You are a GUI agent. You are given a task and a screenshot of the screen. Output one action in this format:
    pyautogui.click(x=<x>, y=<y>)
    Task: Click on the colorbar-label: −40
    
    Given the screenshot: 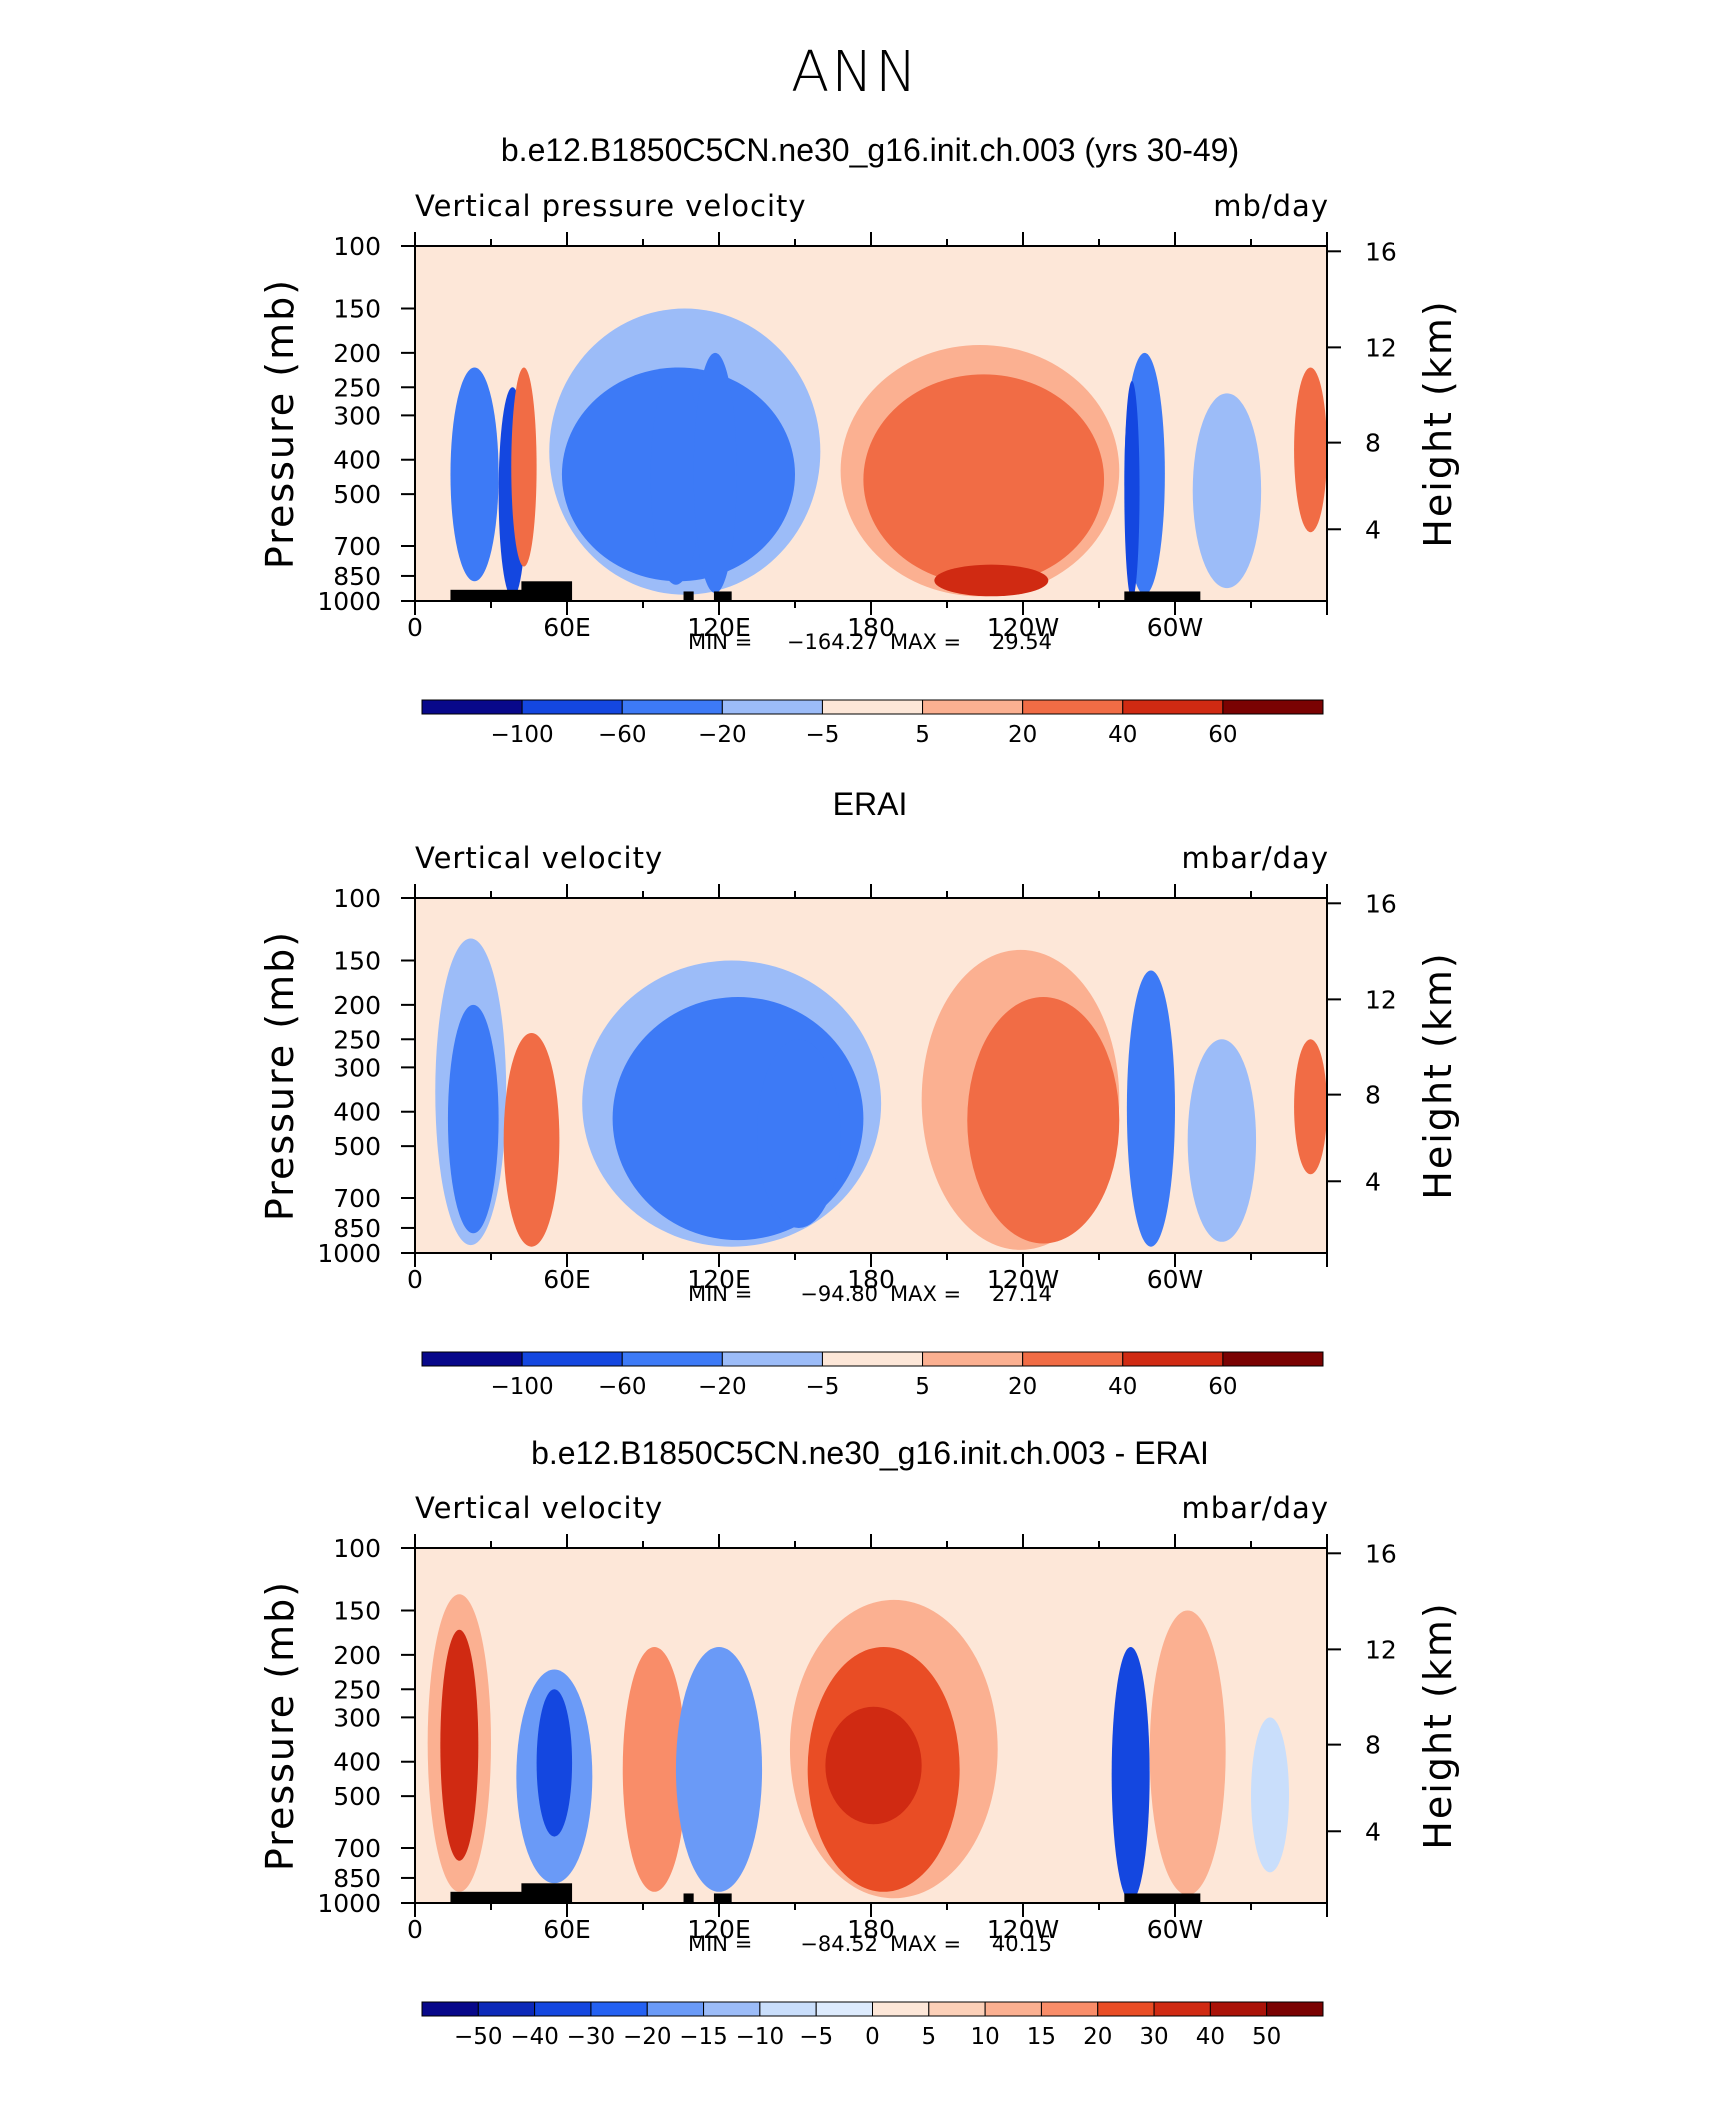 What is the action you would take?
    pyautogui.click(x=534, y=2037)
    